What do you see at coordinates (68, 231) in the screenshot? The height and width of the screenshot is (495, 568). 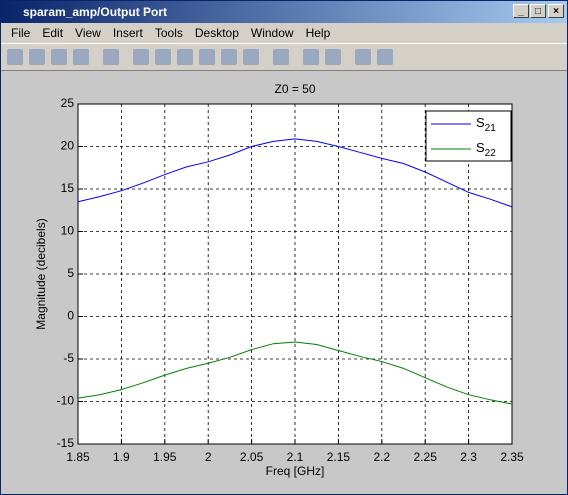 I see `y-tick-label: 10` at bounding box center [68, 231].